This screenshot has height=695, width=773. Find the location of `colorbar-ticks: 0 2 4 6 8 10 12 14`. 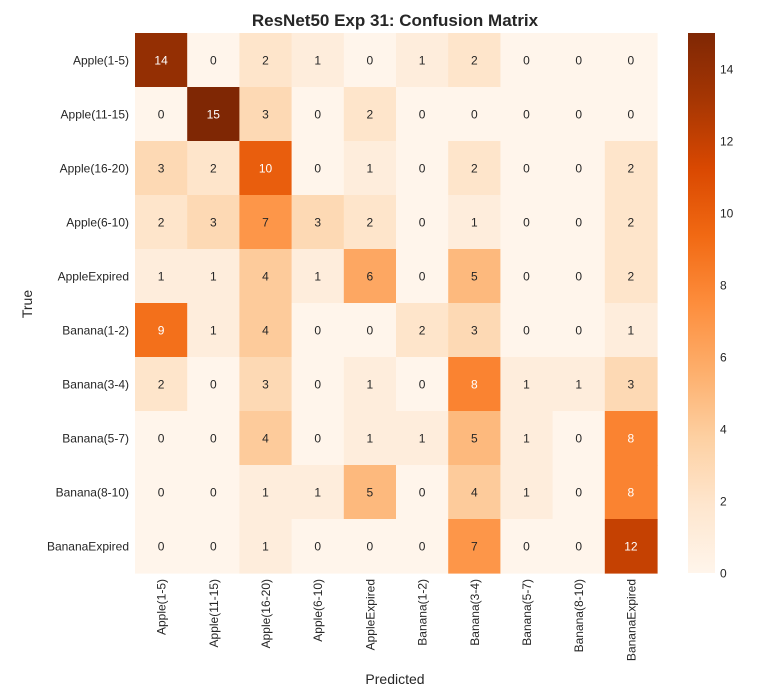

colorbar-ticks: 0 2 4 6 8 10 12 14 is located at coordinates (727, 322).